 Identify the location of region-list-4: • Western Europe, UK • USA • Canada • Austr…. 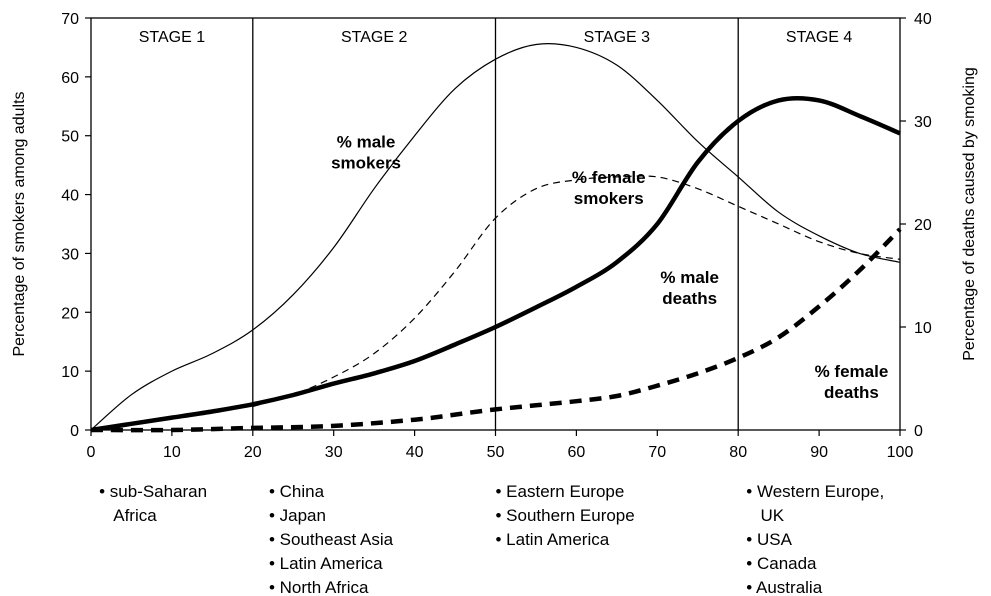
(815, 539).